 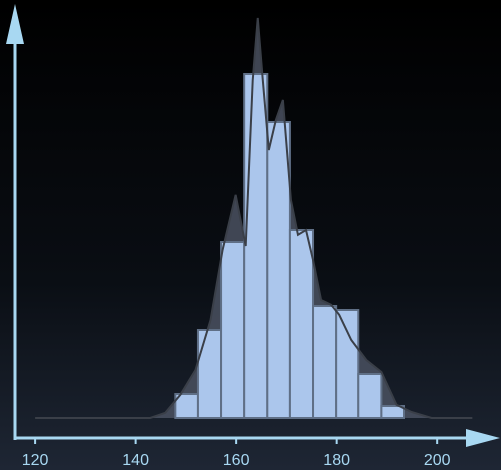 I want to click on x-tick-label: 160, so click(x=236, y=460).